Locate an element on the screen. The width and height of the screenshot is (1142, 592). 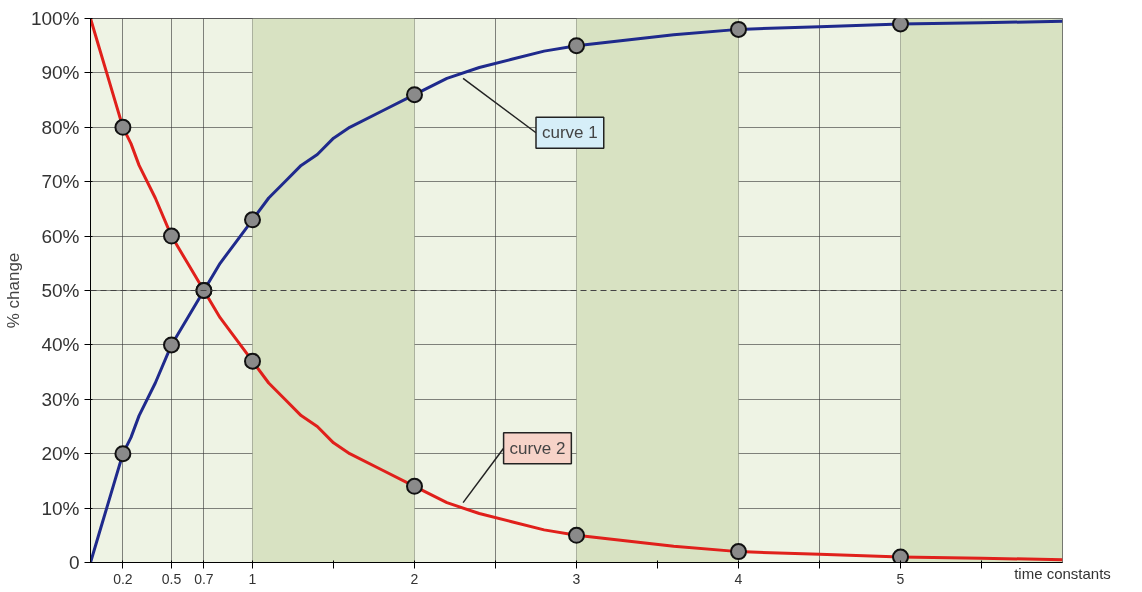
y-tick-label: 20% is located at coordinates (60, 454).